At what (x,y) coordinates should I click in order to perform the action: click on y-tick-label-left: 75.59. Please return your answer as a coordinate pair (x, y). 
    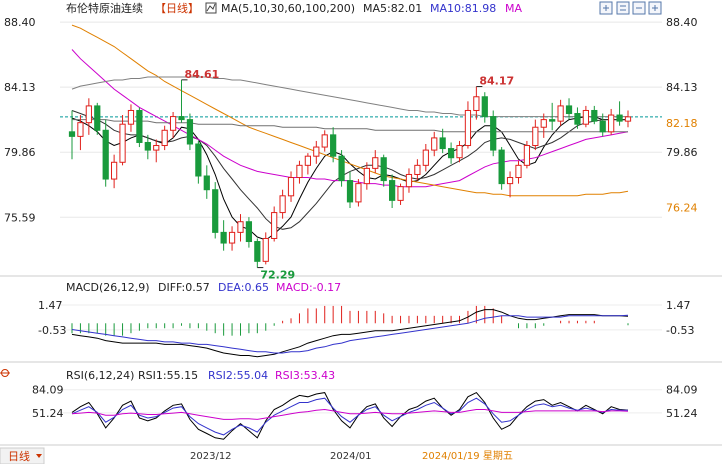
    Looking at the image, I should click on (20, 217).